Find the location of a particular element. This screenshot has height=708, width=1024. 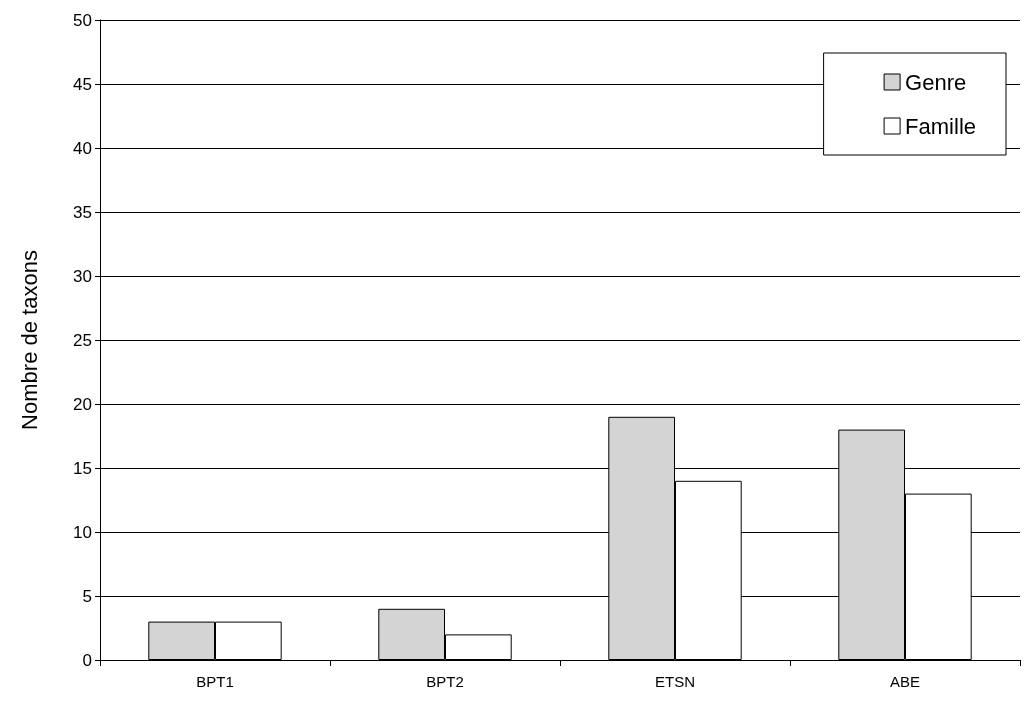

y-tick-label: 25 is located at coordinates (82, 340).